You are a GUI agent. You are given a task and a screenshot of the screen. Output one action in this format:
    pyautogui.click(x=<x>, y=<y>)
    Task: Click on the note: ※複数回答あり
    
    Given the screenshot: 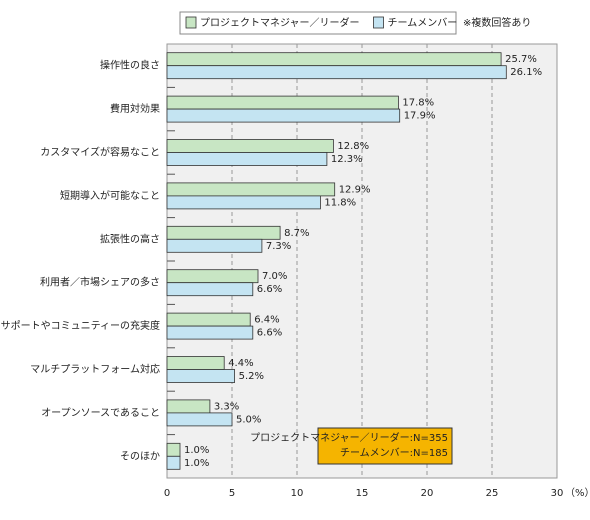 What is the action you would take?
    pyautogui.click(x=497, y=22)
    